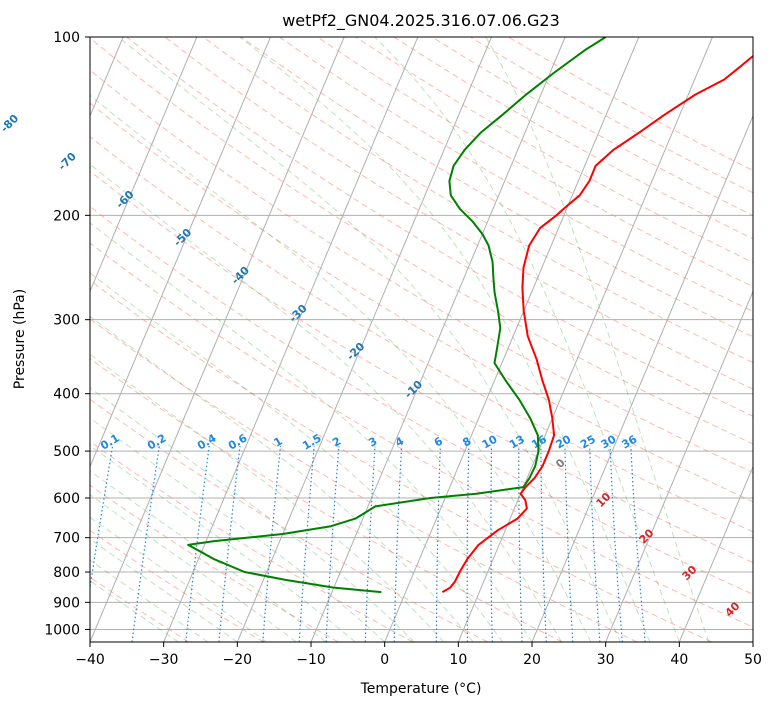  What do you see at coordinates (10, 123) in the screenshot?
I see `isotherm-label: -80` at bounding box center [10, 123].